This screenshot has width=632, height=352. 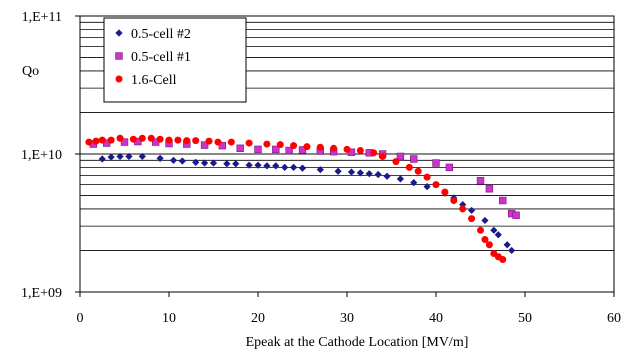 I want to click on x-tick-label: 10, so click(x=169, y=318).